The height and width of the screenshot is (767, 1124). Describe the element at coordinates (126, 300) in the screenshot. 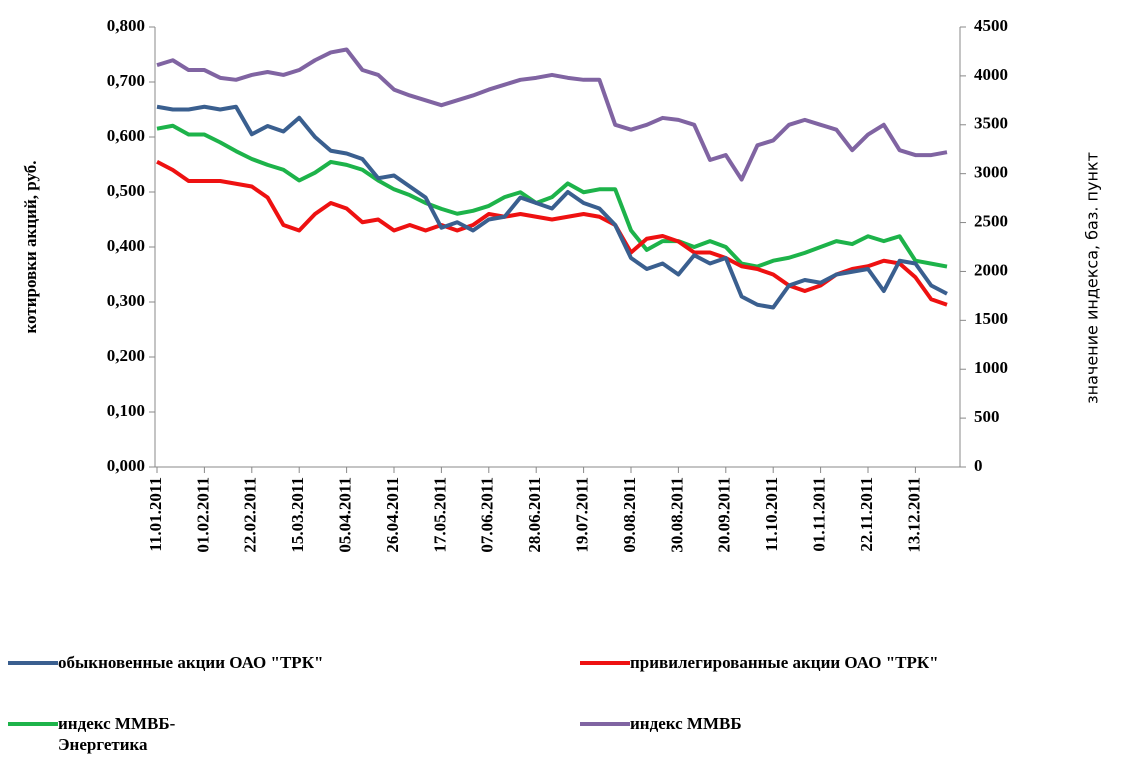

I see `y-tick-label: 0,300` at that location.